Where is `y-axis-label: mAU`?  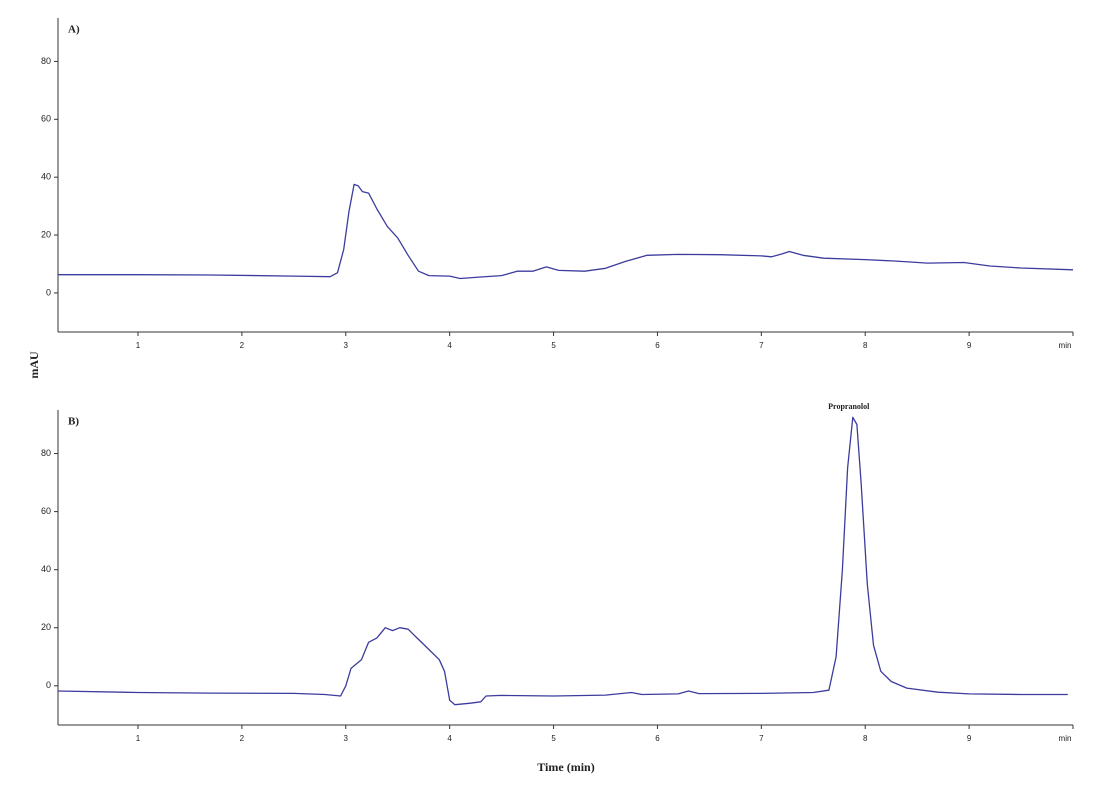 y-axis-label: mAU is located at coordinates (34, 365).